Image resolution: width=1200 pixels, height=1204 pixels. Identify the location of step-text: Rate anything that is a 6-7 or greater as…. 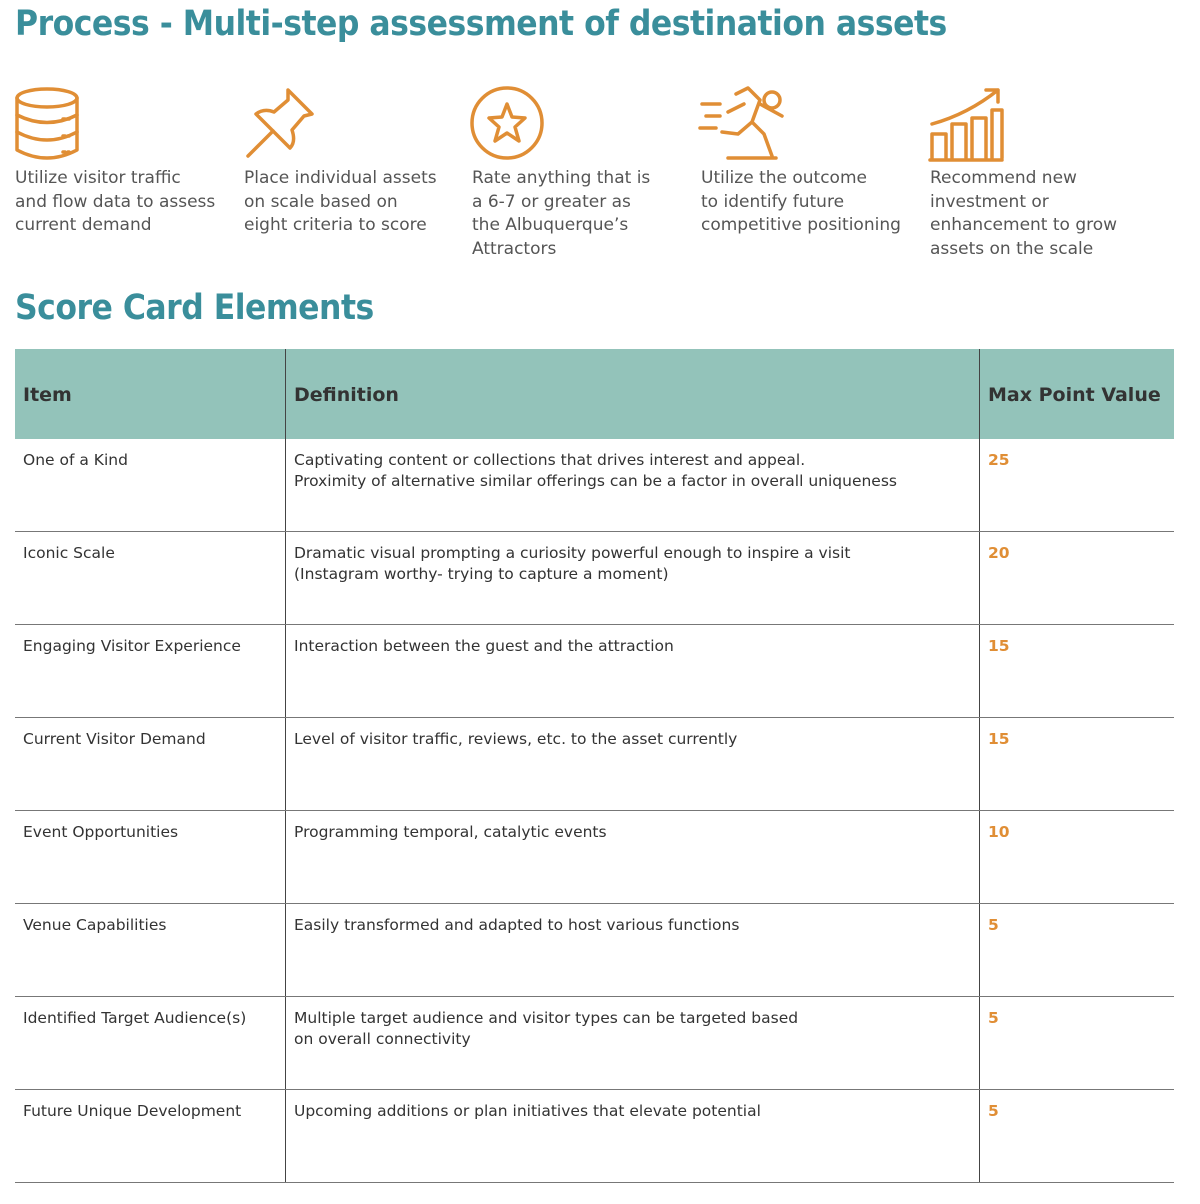
(561, 214).